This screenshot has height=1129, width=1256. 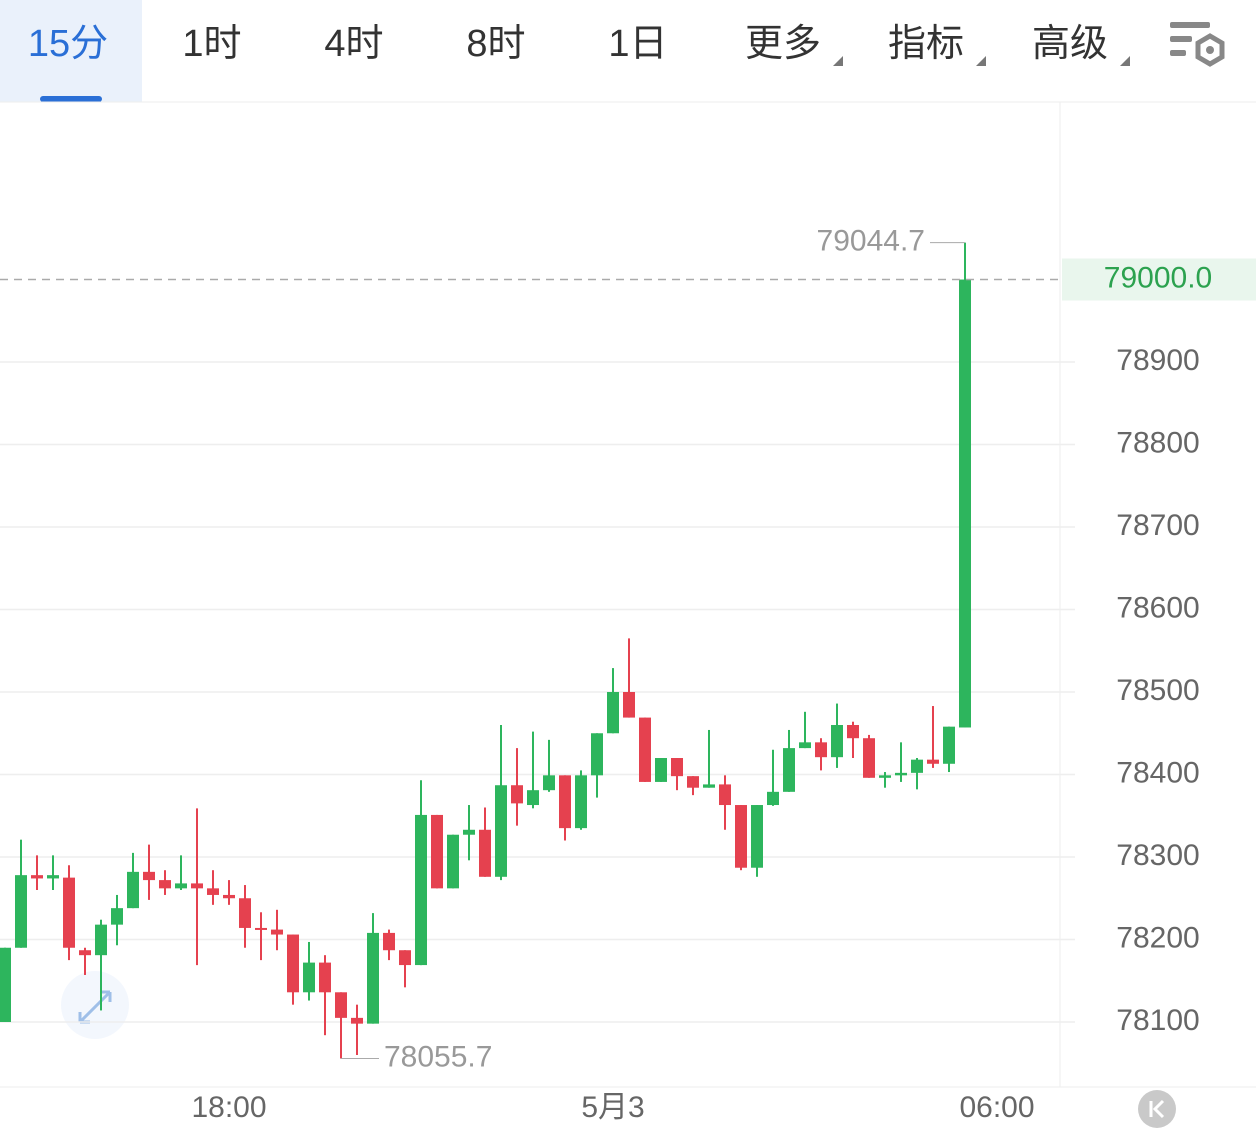 I want to click on y-tick-label: 78200, so click(x=1157, y=937).